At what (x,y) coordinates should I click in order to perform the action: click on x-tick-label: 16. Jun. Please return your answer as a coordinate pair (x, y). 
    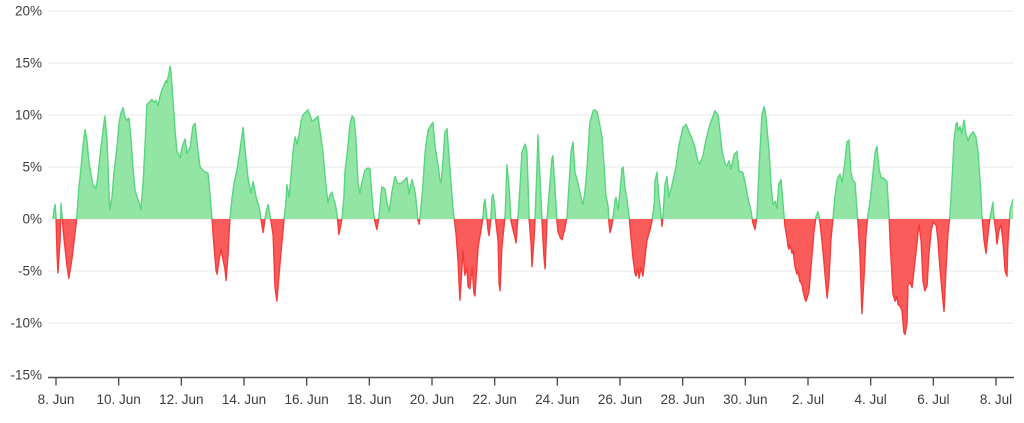
    Looking at the image, I should click on (307, 399).